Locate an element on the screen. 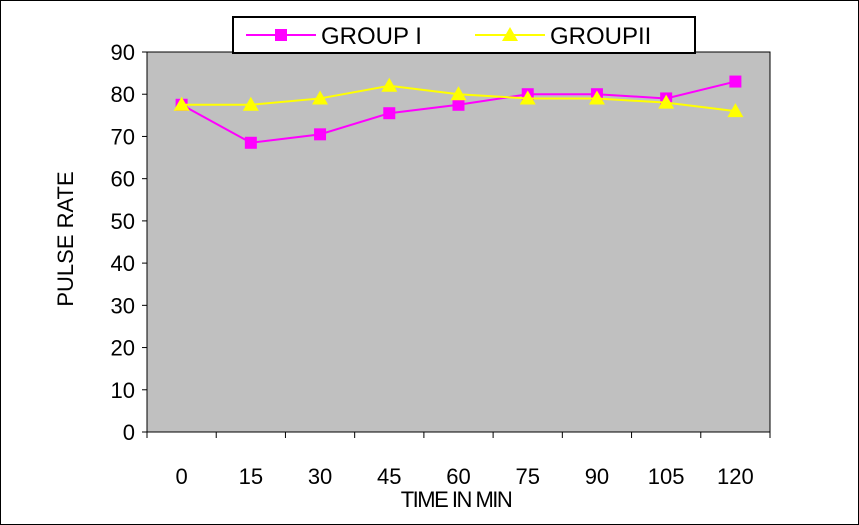 The height and width of the screenshot is (525, 859). x-axis: 0 15 30 45 60 75 90 105 120 is located at coordinates (458, 460).